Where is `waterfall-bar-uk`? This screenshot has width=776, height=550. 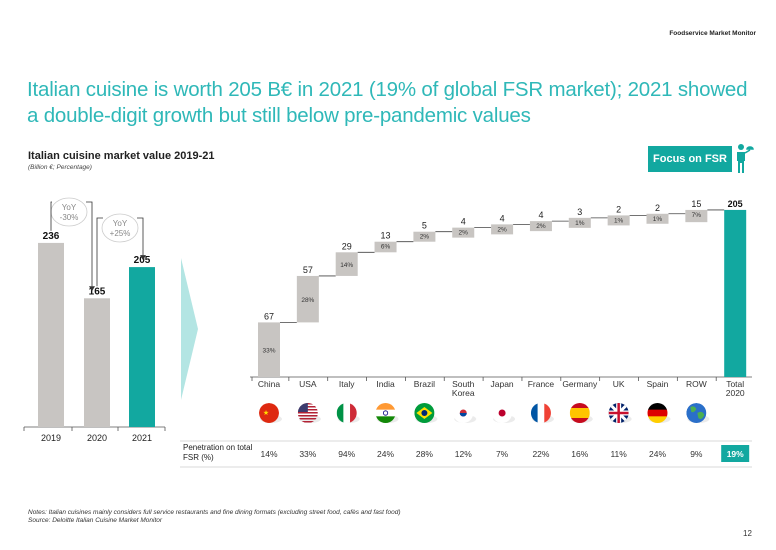 waterfall-bar-uk is located at coordinates (618, 220).